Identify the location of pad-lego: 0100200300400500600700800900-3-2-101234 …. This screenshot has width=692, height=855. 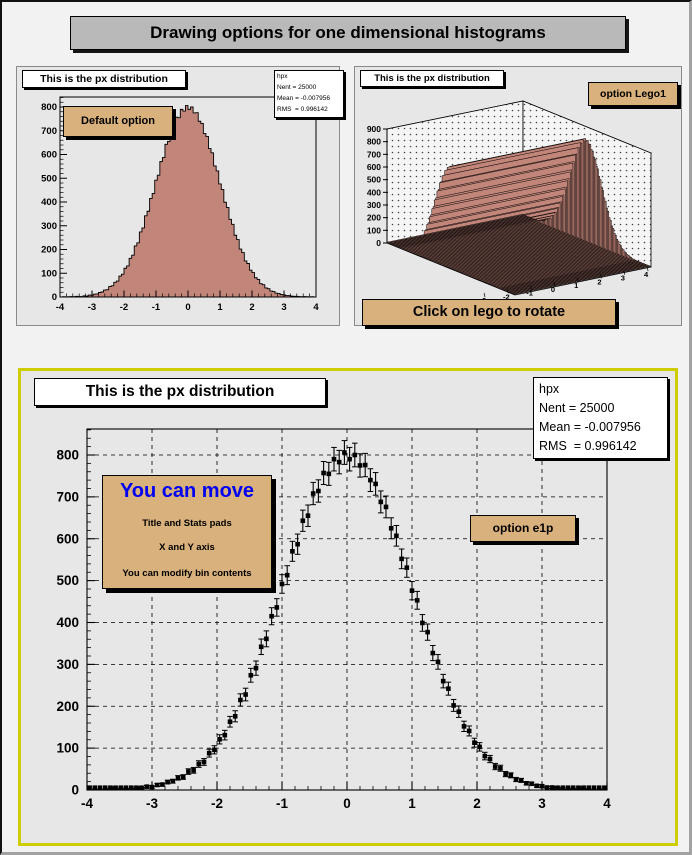
(518, 196).